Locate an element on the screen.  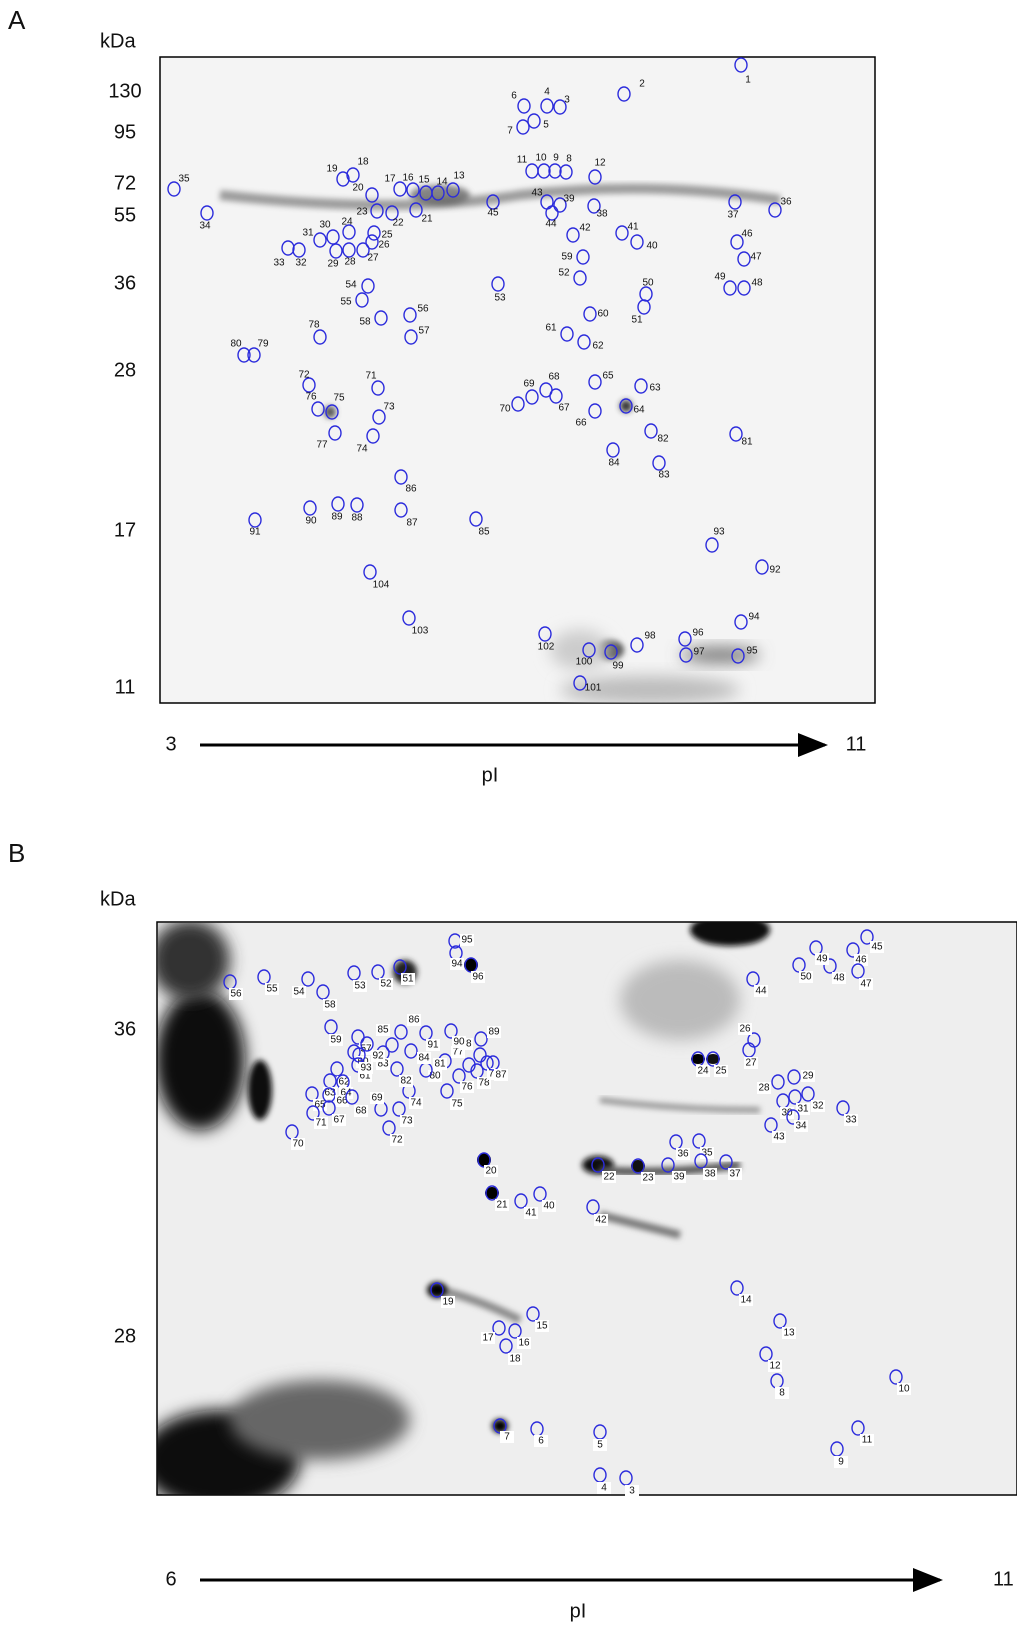
spot-label: 49 is located at coordinates (822, 959).